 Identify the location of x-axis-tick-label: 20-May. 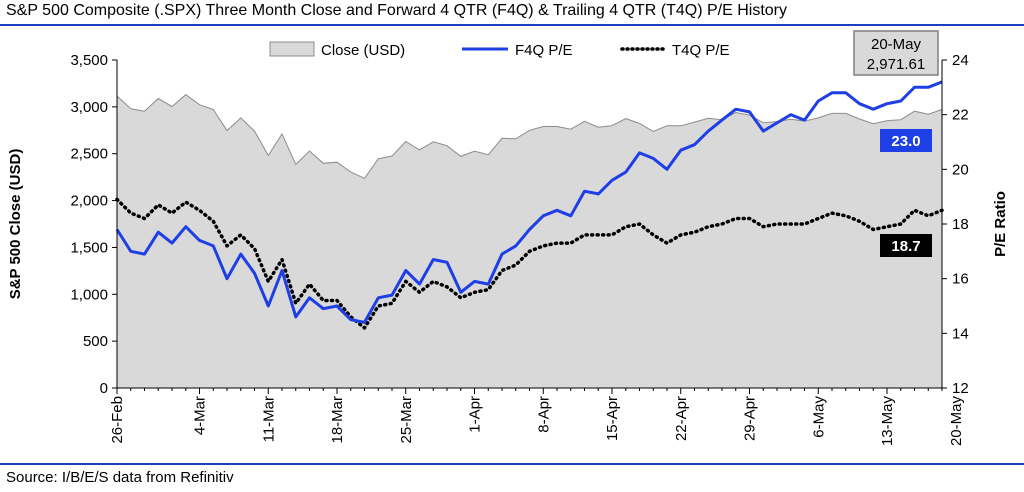
(956, 421).